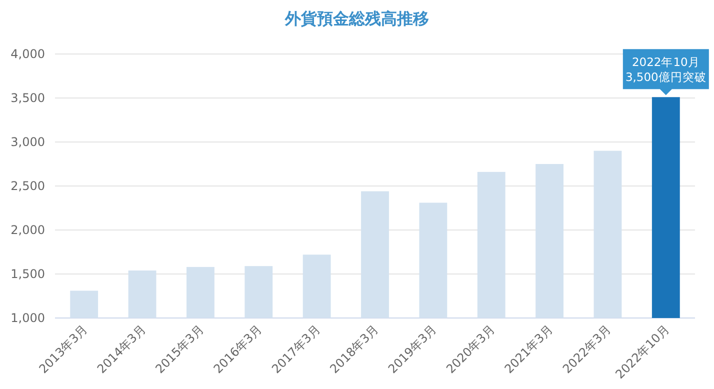 Image resolution: width=714 pixels, height=389 pixels. Describe the element at coordinates (665, 69) in the screenshot. I see `annotation: 2022年10月 3,500億円突破` at that location.